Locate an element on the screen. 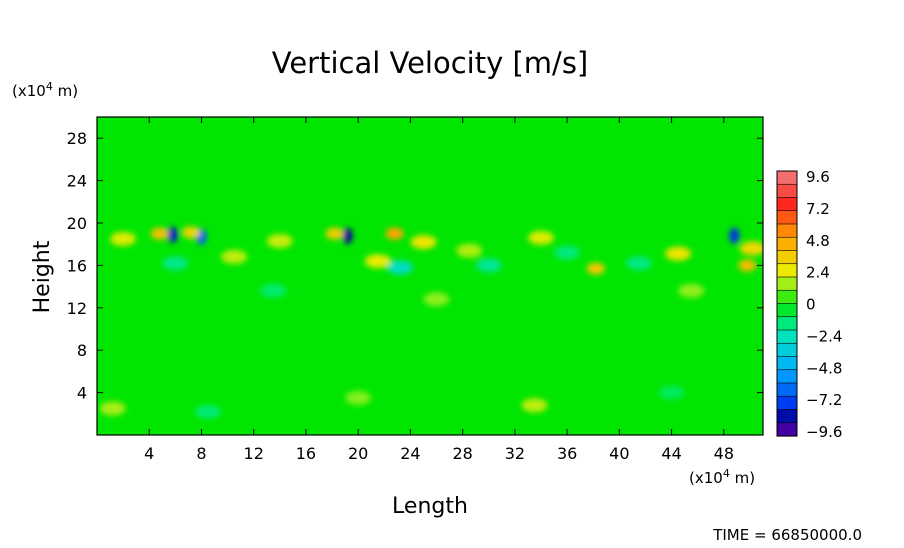 Image resolution: width=904 pixels, height=548 pixels. x-tick-label: 28 is located at coordinates (462, 453).